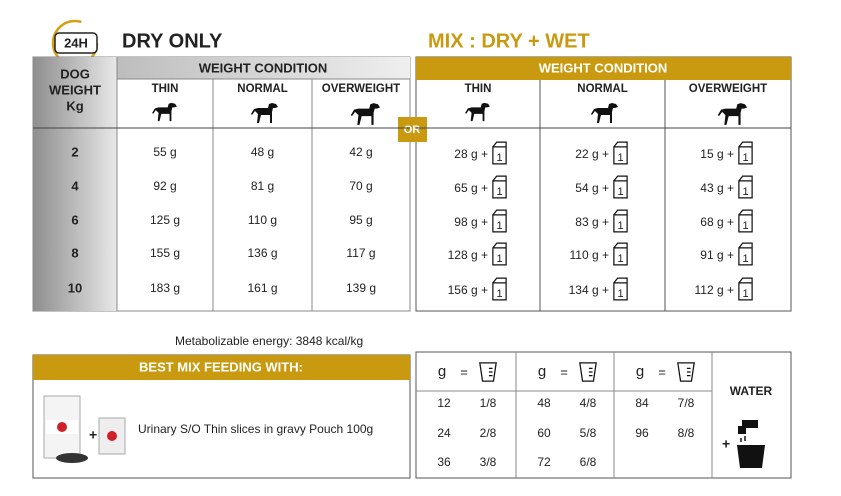  What do you see at coordinates (75, 73) in the screenshot?
I see `weight-header: DOG` at bounding box center [75, 73].